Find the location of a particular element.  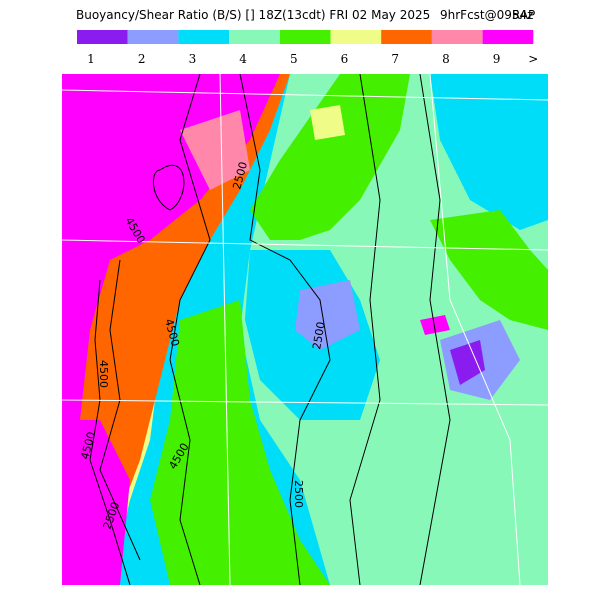

field-5b is located at coordinates (489, 270).